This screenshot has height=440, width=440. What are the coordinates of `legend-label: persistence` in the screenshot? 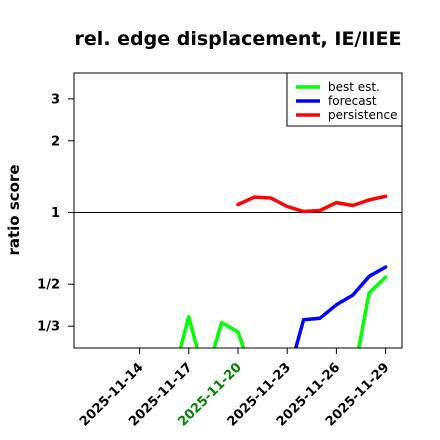 It's located at (362, 115).